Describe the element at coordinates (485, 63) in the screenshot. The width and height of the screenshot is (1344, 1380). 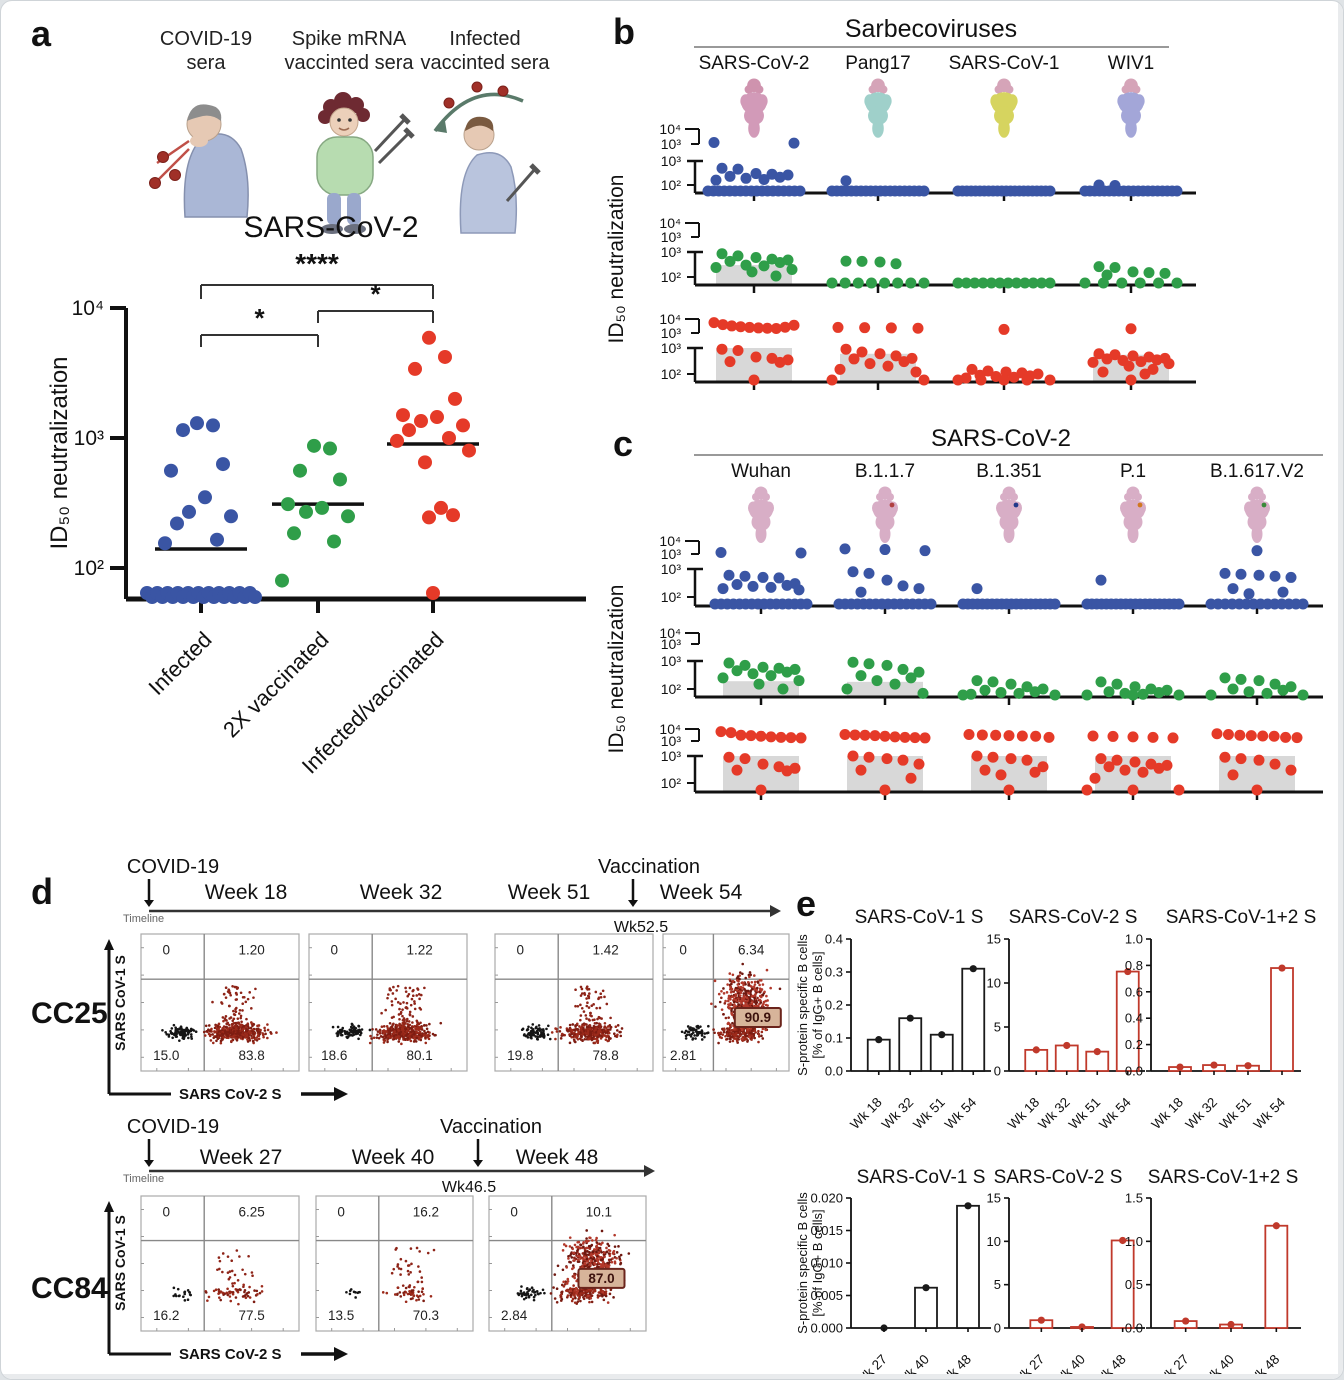
I see `sera-3-line2: vaccinted sera` at that location.